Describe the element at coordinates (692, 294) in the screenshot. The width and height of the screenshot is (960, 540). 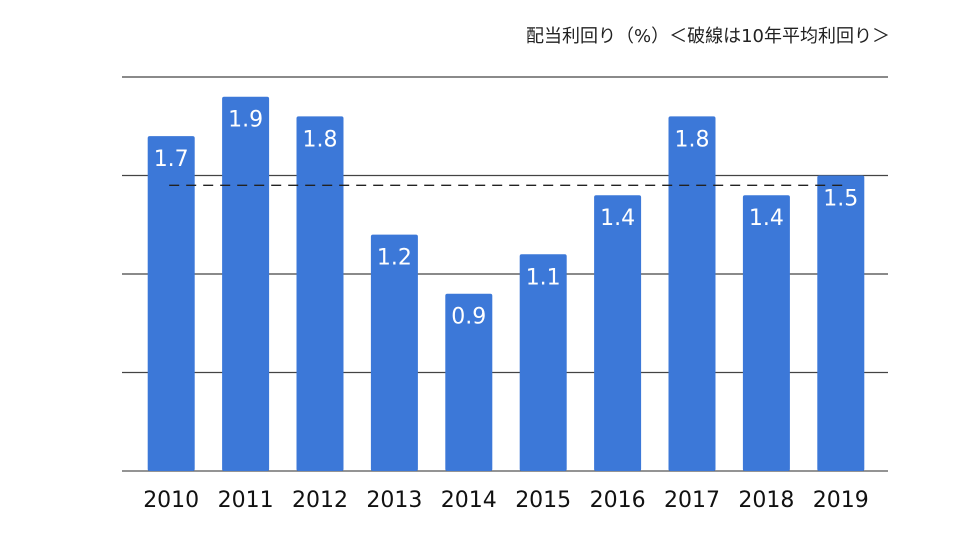
I see `bar-2017` at that location.